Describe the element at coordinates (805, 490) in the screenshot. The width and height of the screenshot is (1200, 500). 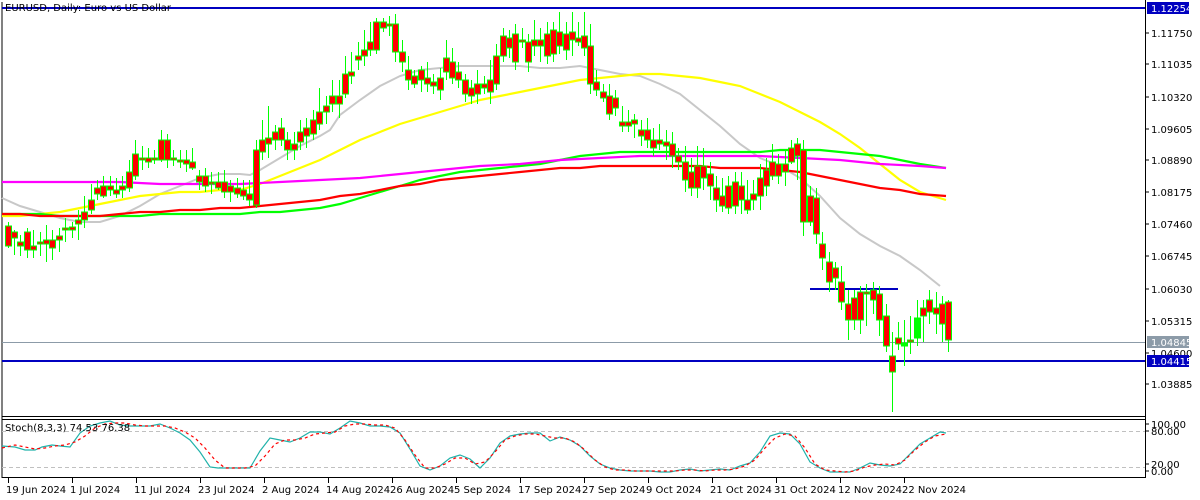
I see `date-tick-label: 31 Oct 2024` at that location.